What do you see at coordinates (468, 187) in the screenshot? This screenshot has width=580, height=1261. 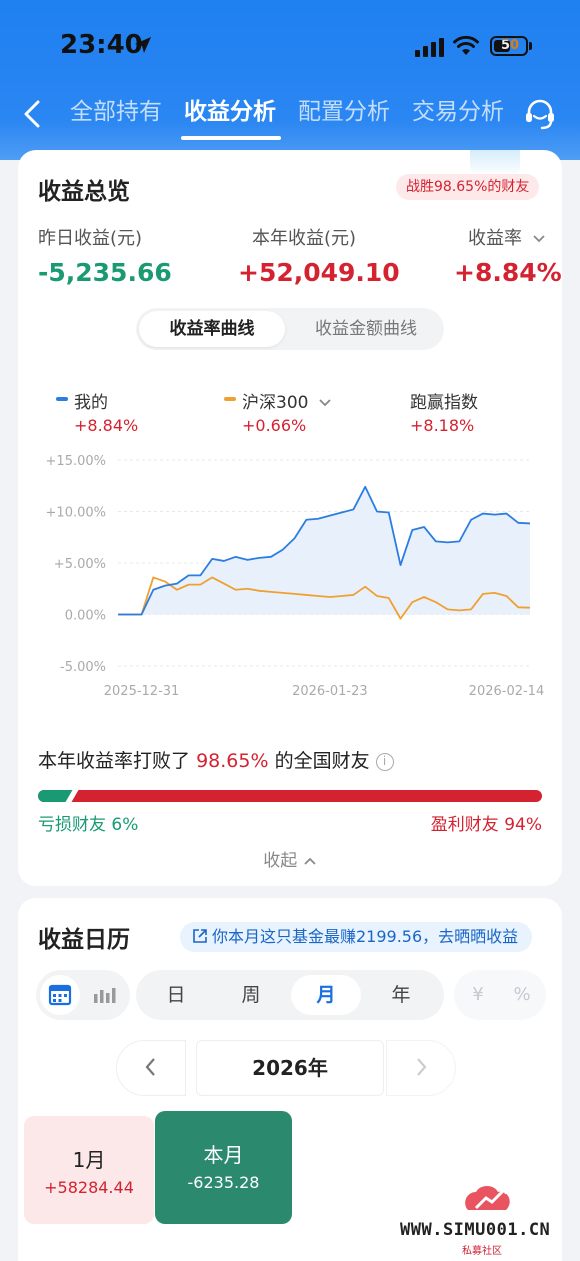 I see `rank-badge: 战胜98.65%的财友` at bounding box center [468, 187].